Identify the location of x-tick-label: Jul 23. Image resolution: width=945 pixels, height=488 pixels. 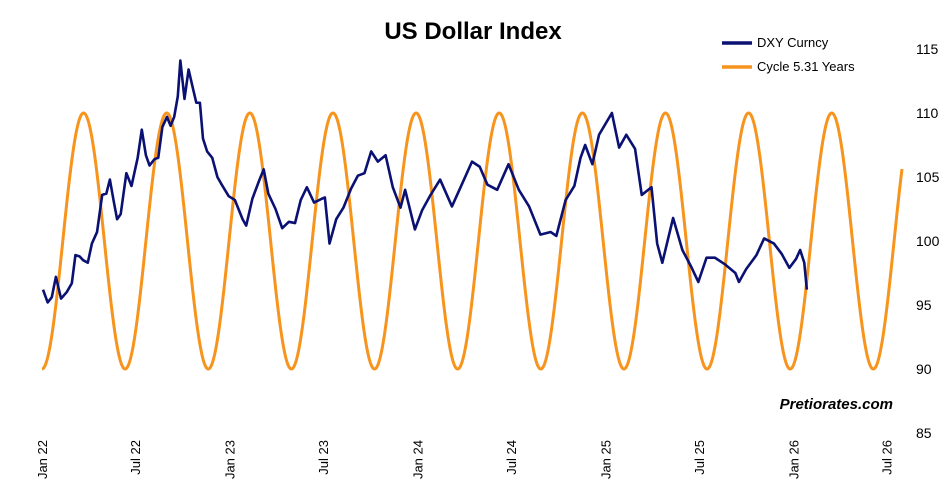
(323, 457).